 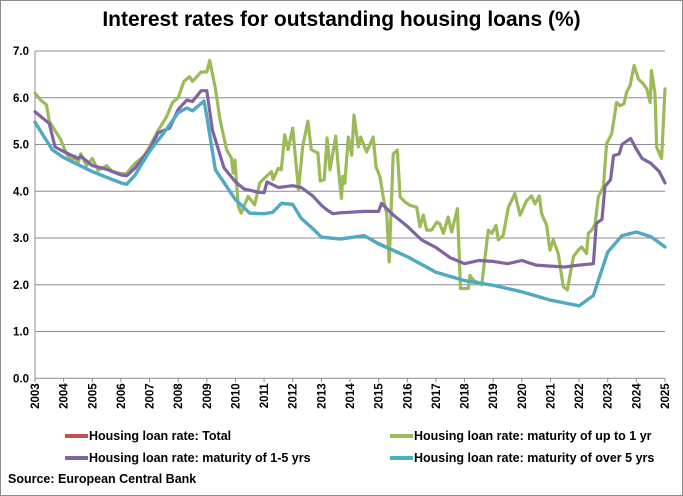 I want to click on legend-item-total: Housing loan rate: Total, so click(x=148, y=436).